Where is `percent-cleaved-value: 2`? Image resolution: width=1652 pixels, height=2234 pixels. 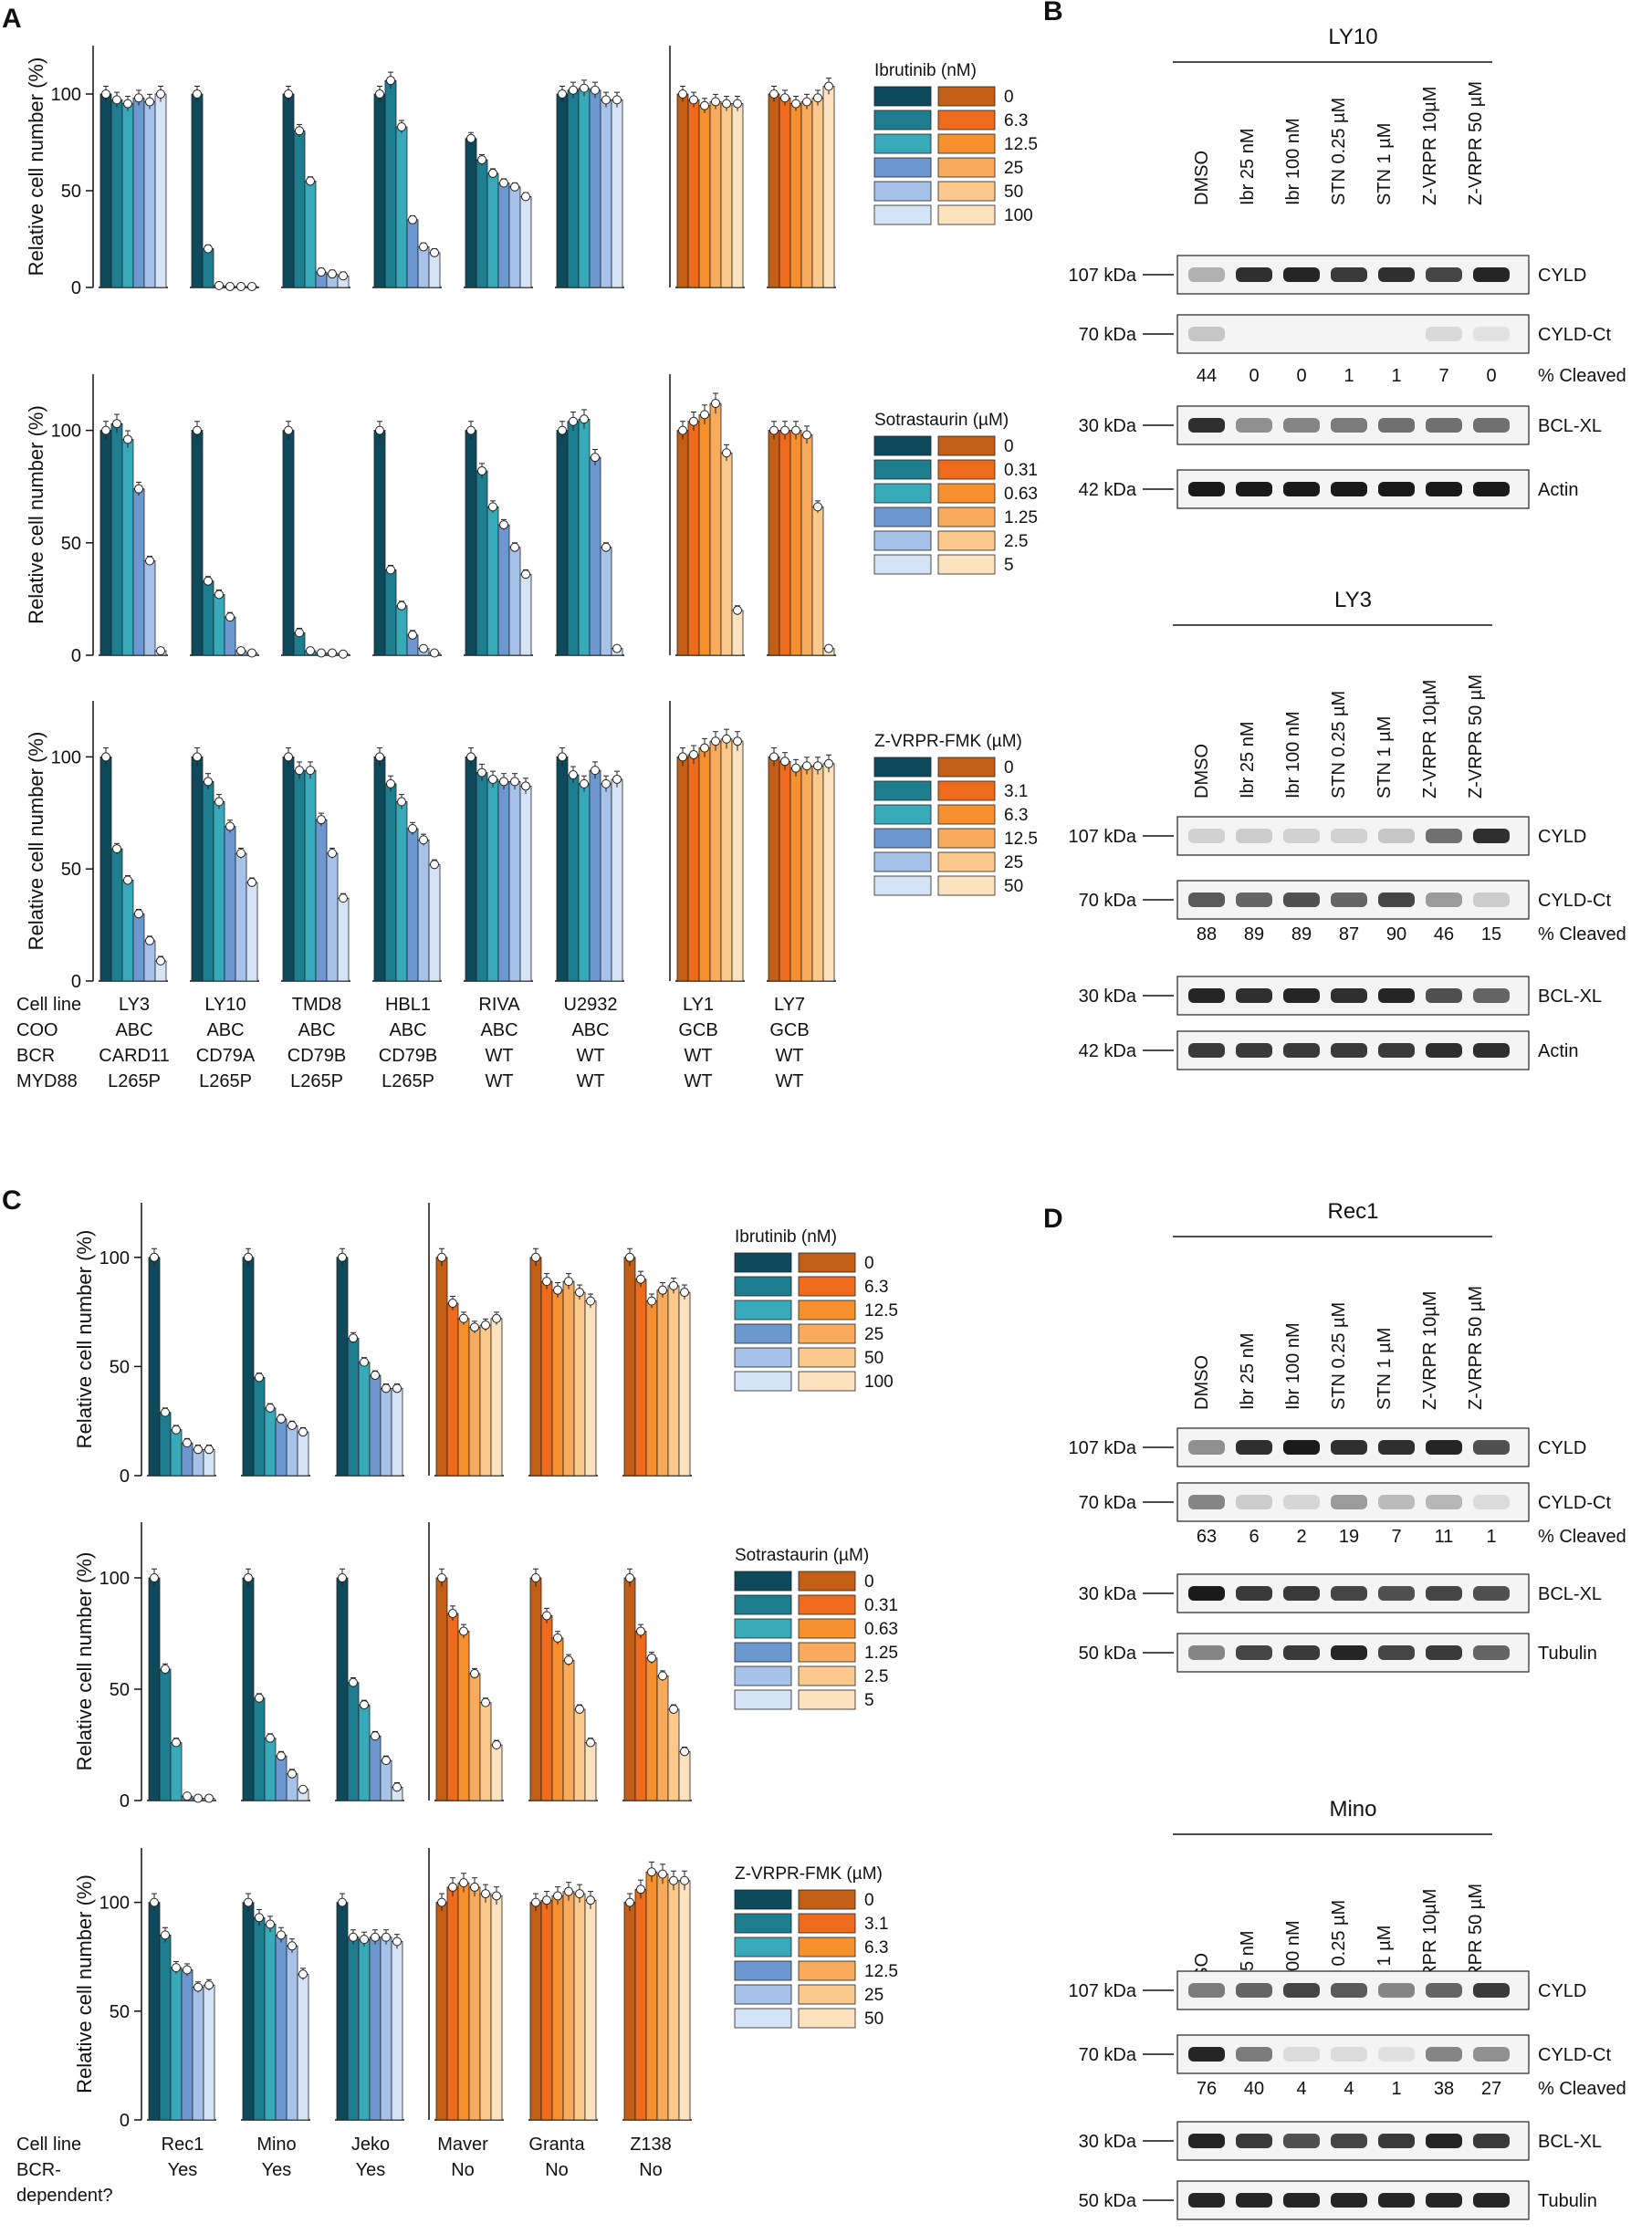 percent-cleaved-value: 2 is located at coordinates (1301, 1537).